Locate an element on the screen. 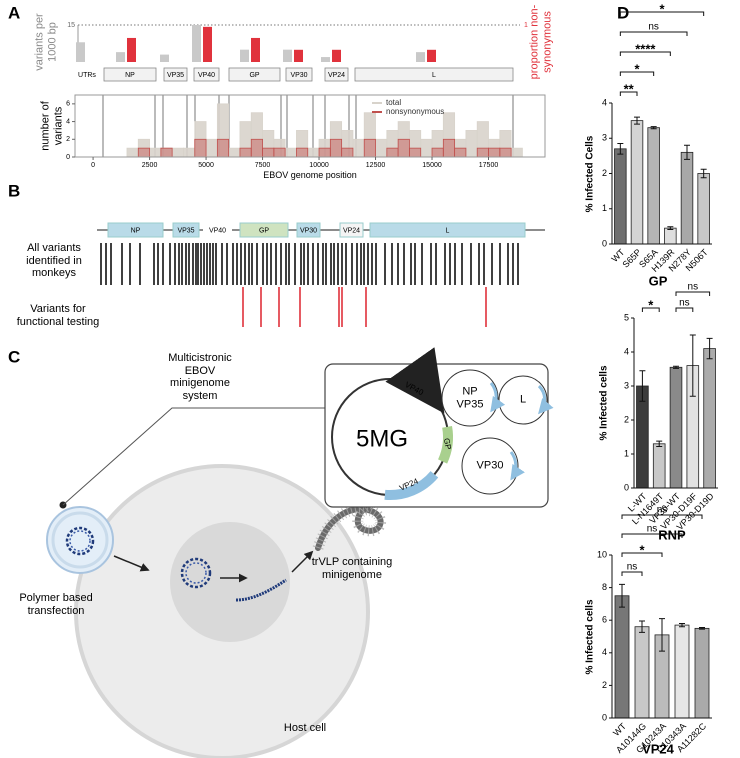 This screenshot has width=740, height=758. y-tick-label: 5 is located at coordinates (626, 317).